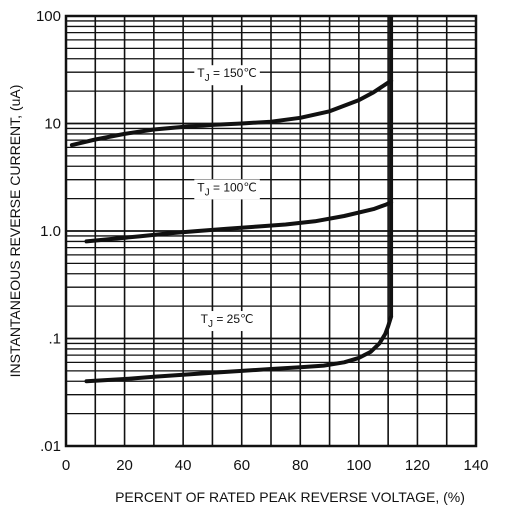  What do you see at coordinates (275, 465) in the screenshot?
I see `x-tick-labels: 0 20 40 60 80 100 120 140` at bounding box center [275, 465].